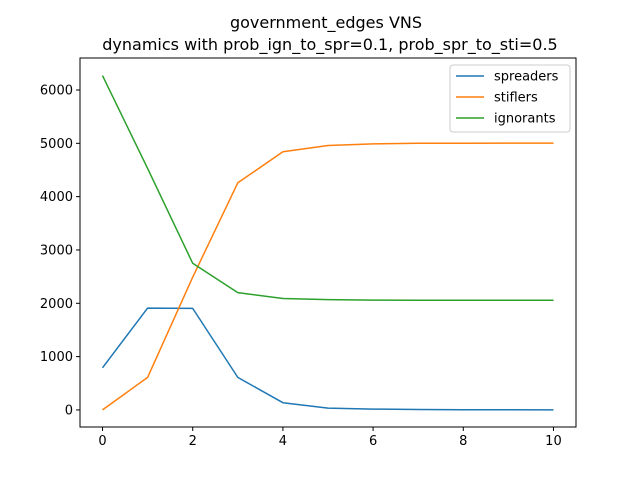  Describe the element at coordinates (56, 90) in the screenshot. I see `y-tick-label: 6000` at that location.